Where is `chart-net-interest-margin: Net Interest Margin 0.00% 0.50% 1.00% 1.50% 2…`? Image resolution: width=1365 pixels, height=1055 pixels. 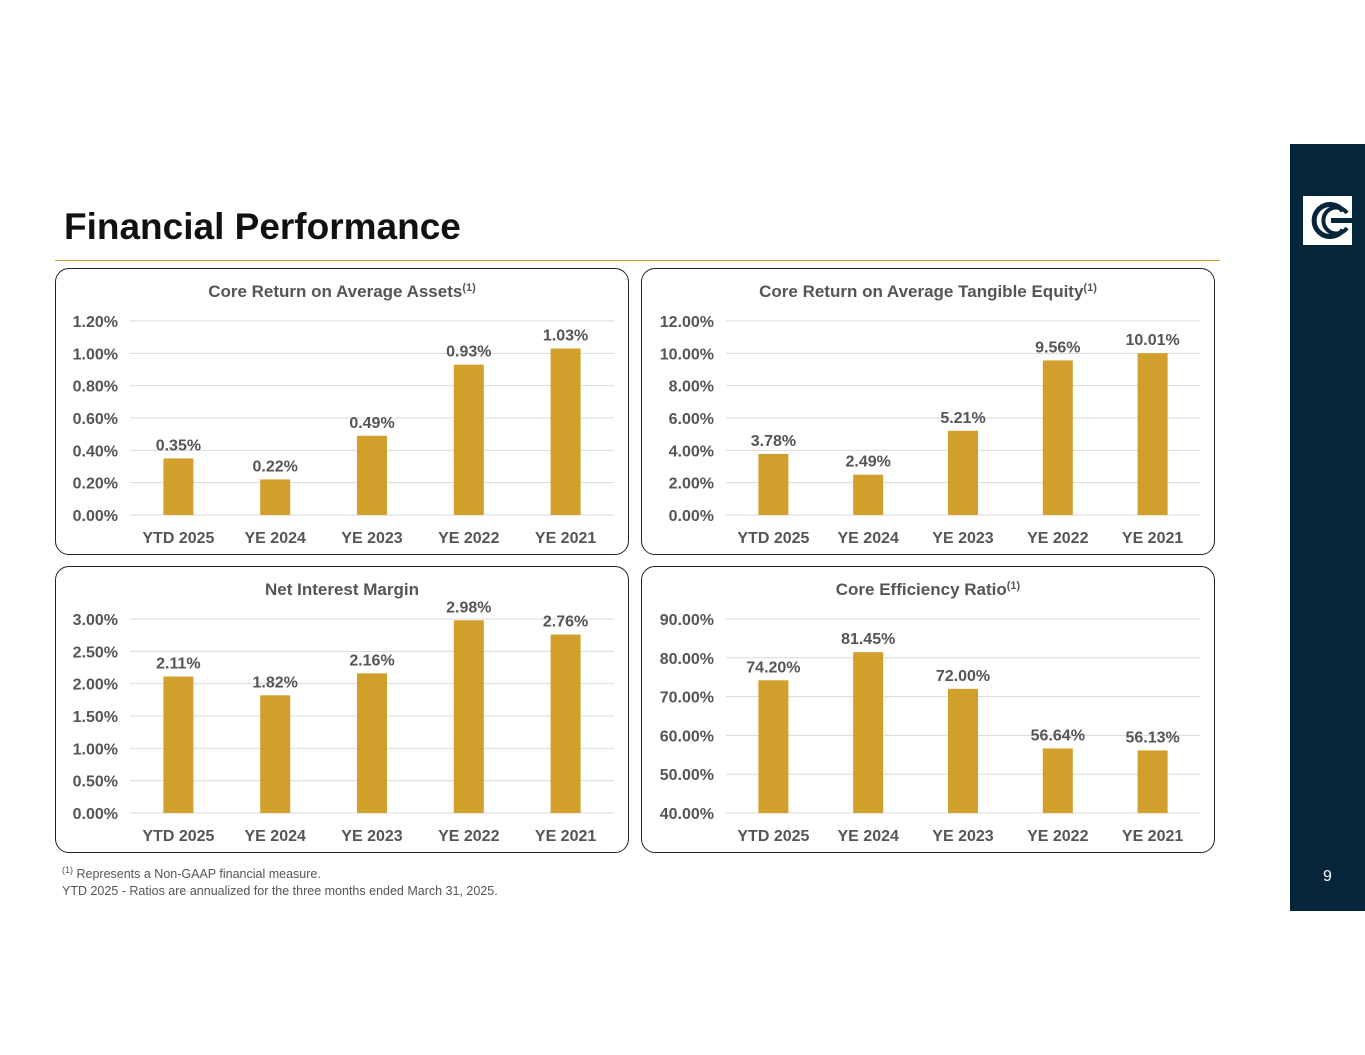 chart-net-interest-margin: Net Interest Margin 0.00% 0.50% 1.00% 1.50% 2… is located at coordinates (342, 709).